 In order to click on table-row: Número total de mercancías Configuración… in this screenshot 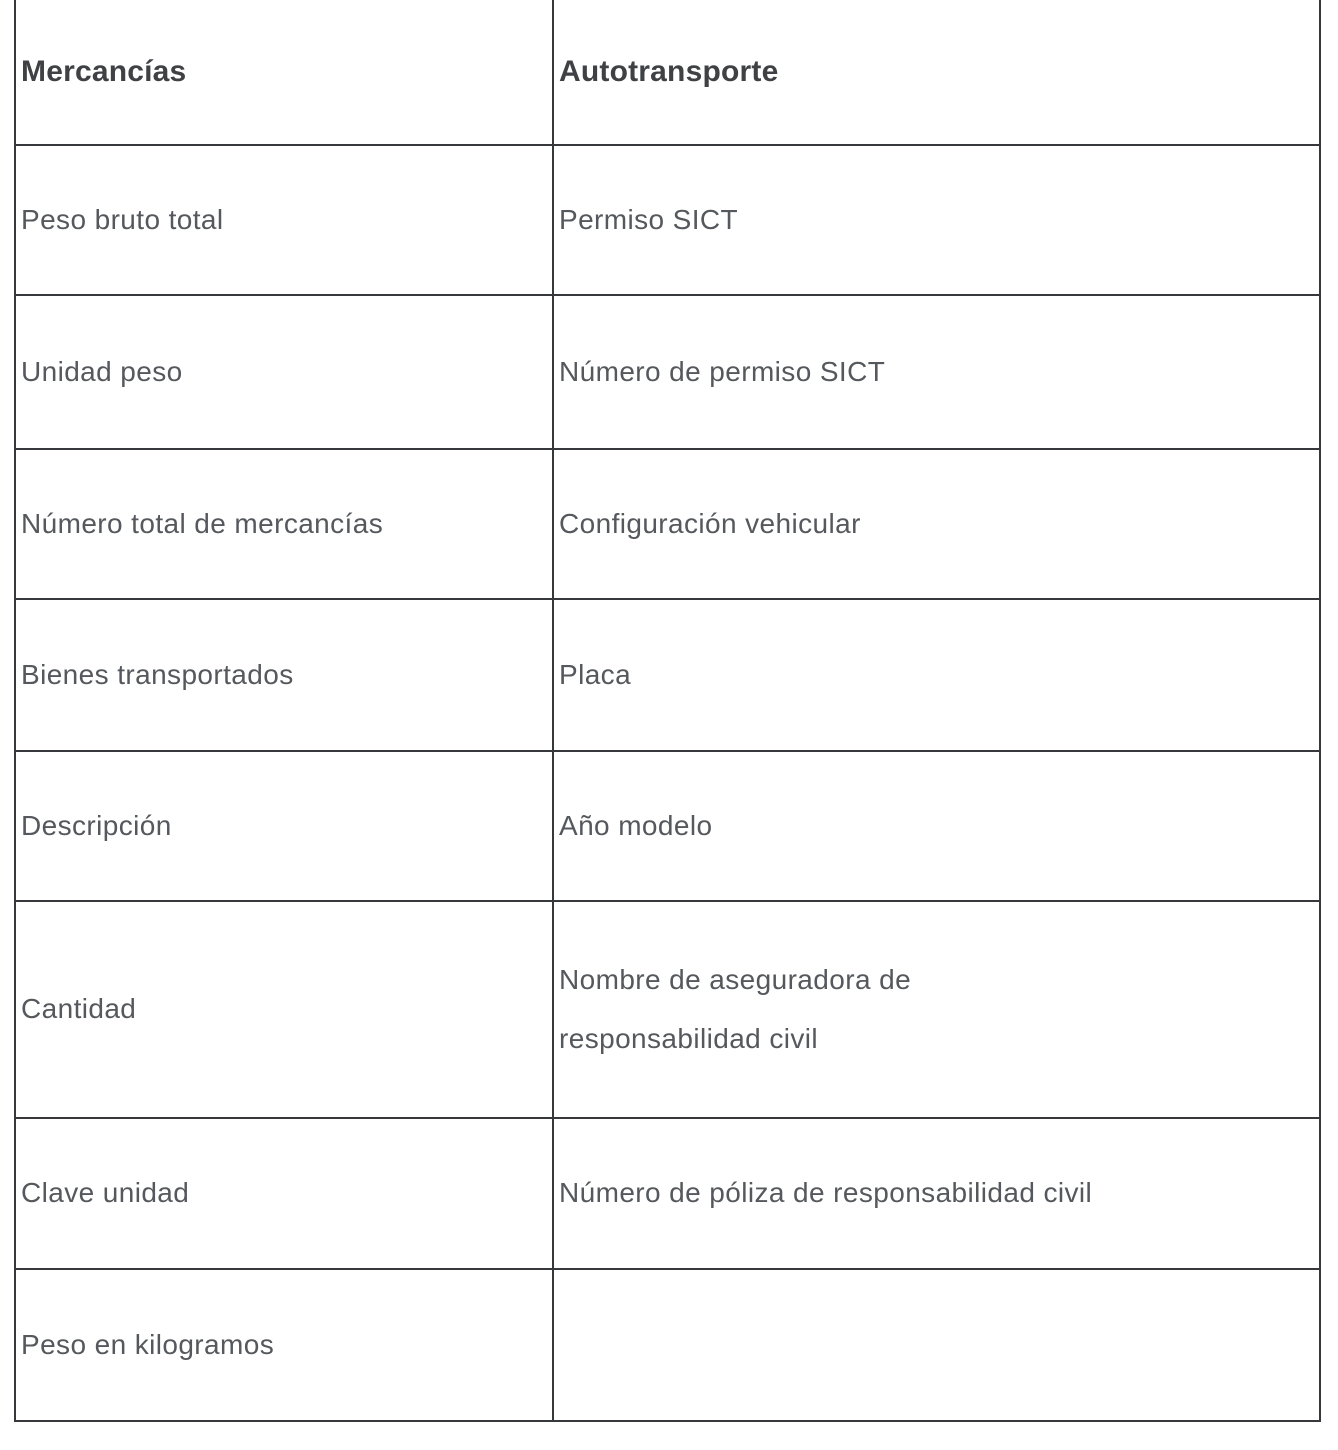, I will do `click(667, 524)`.